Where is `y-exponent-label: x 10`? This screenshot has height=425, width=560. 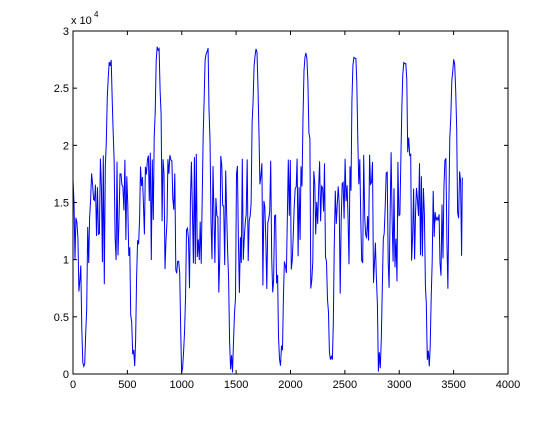
y-exponent-label: x 10 is located at coordinates (81, 21).